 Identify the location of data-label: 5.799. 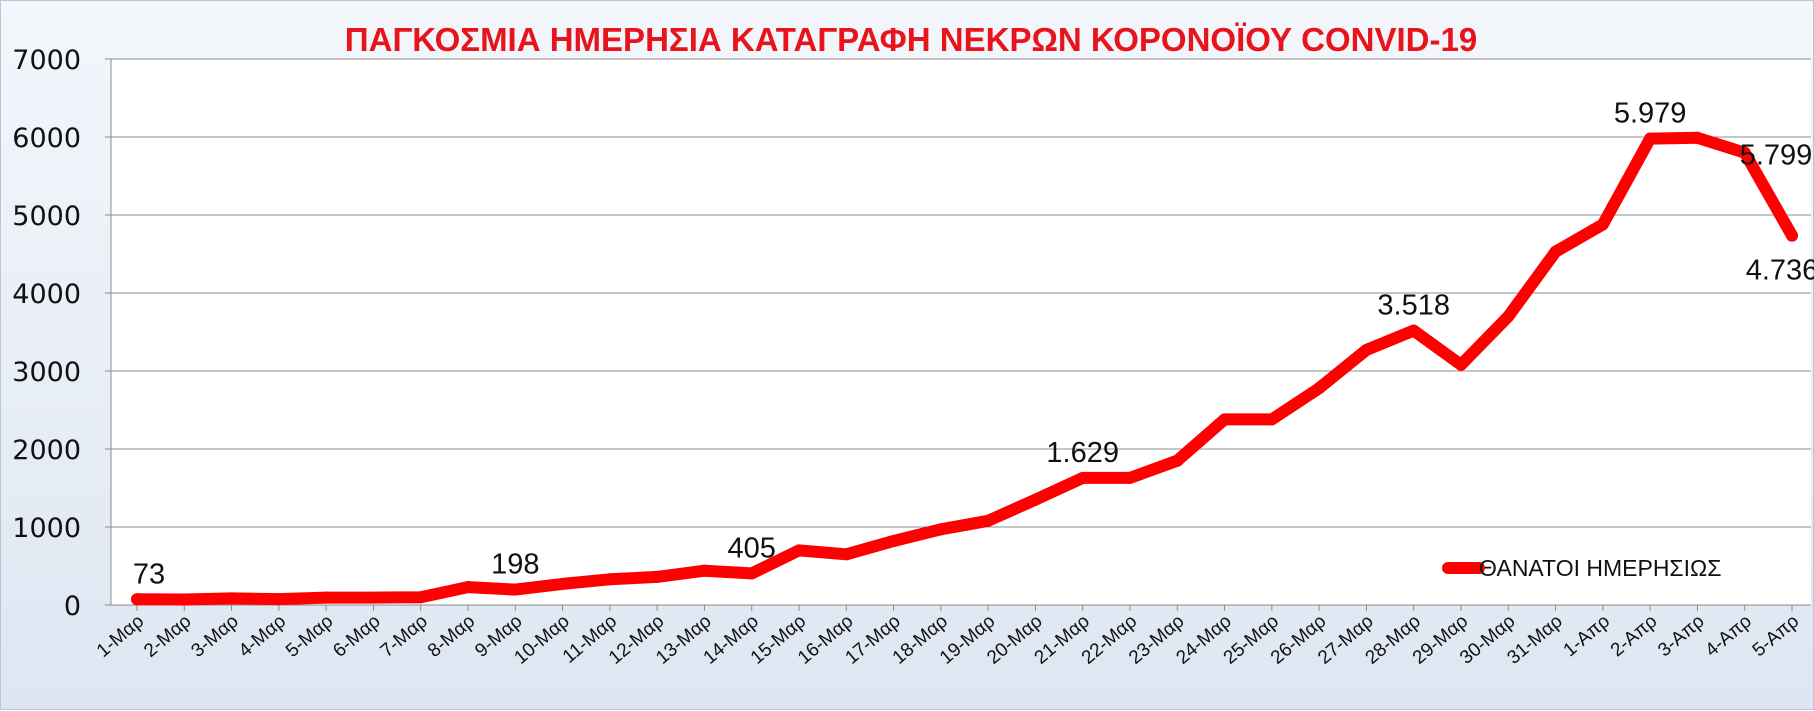
(1776, 156).